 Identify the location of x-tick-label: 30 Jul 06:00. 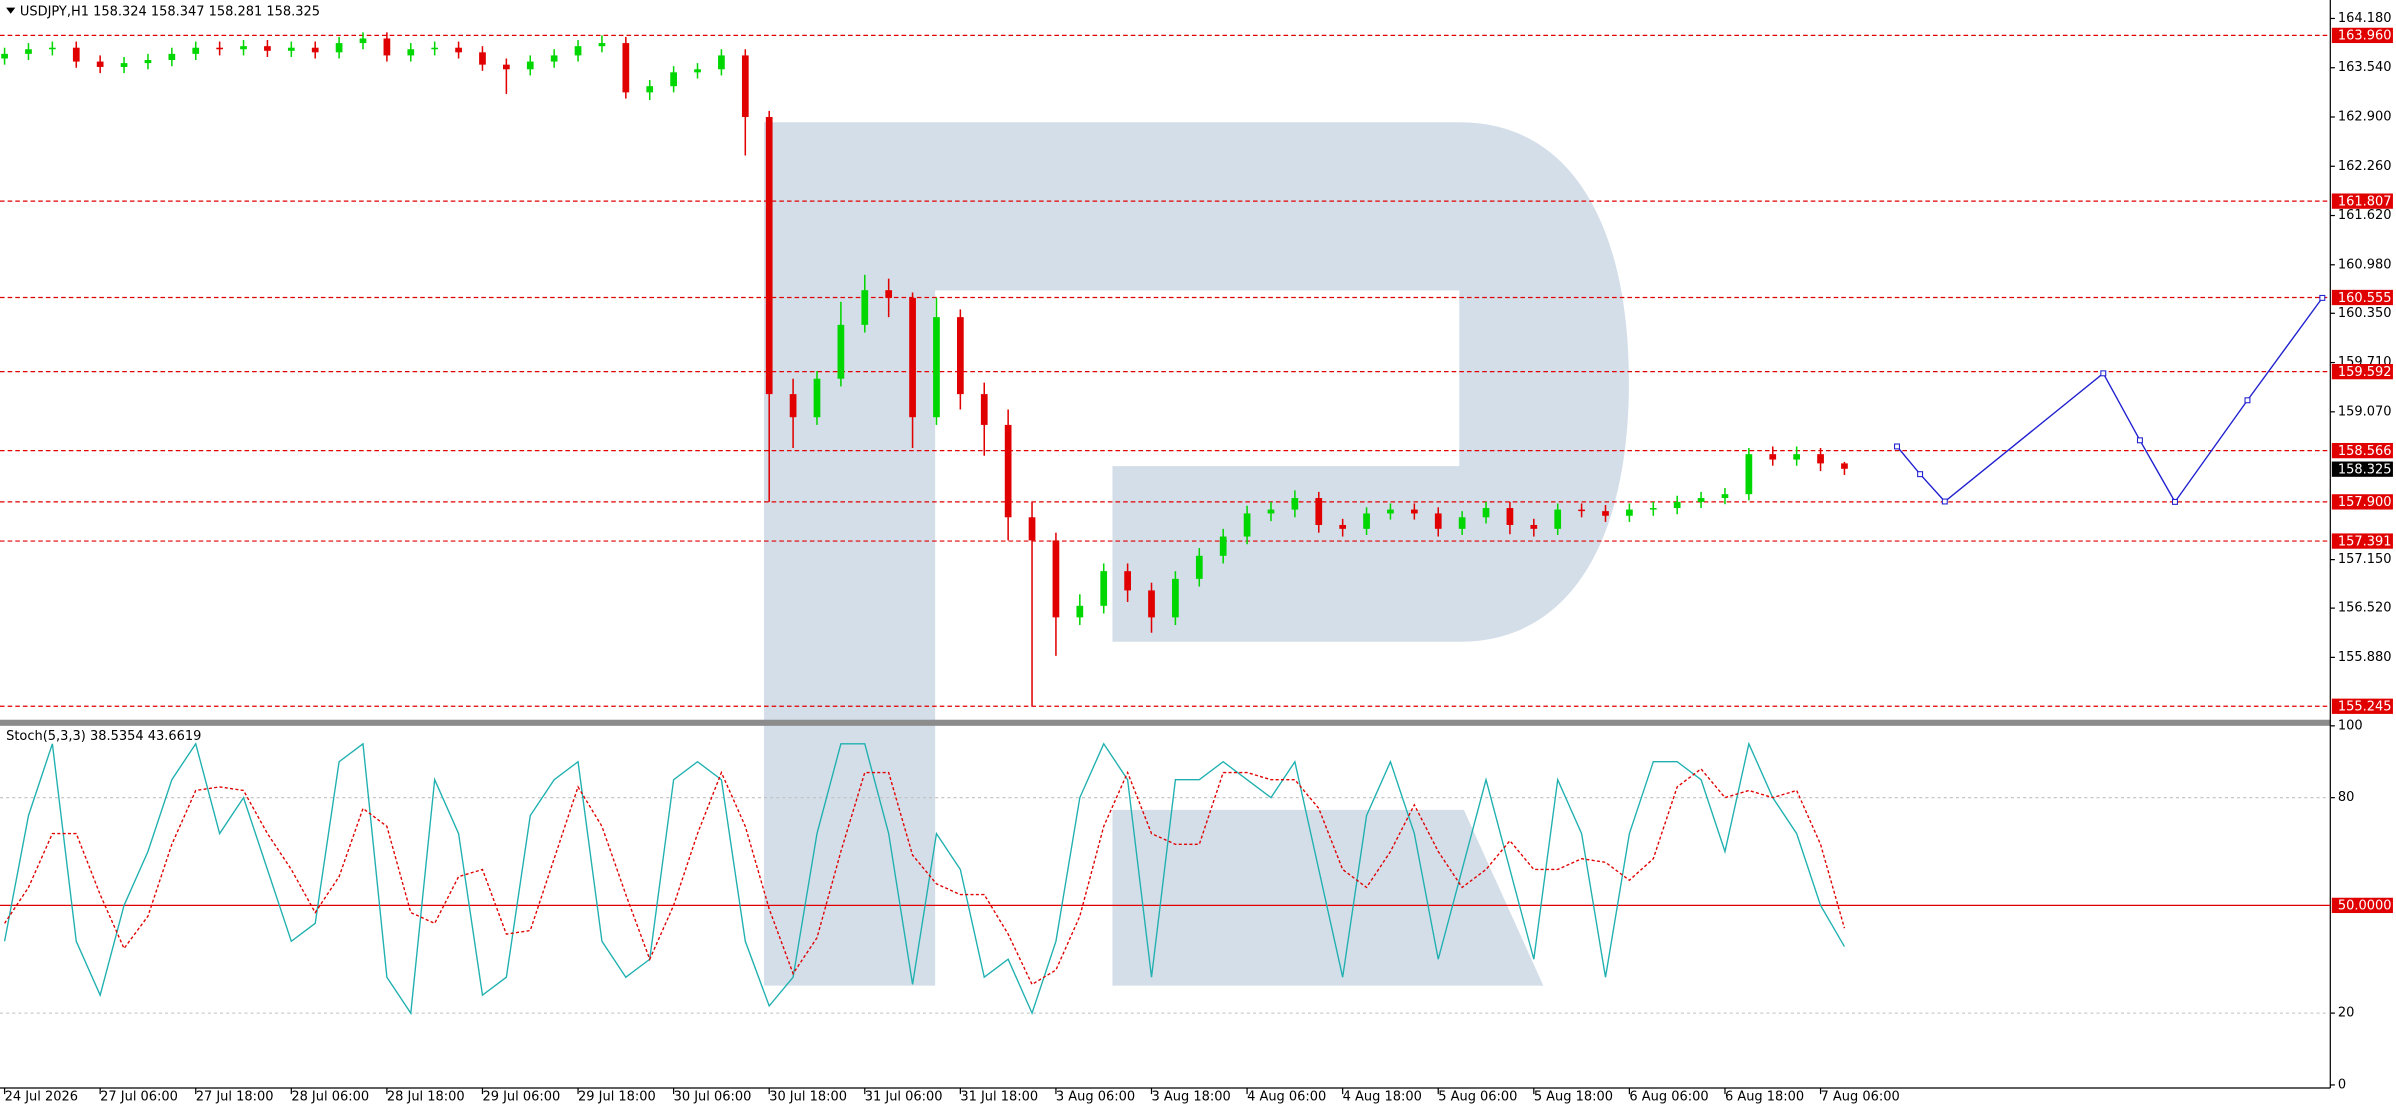
(713, 1097).